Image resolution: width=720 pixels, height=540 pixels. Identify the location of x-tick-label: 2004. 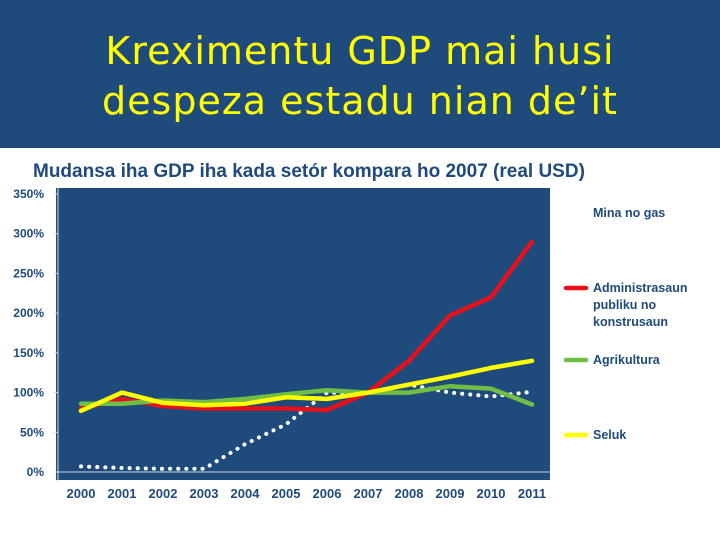
(246, 493).